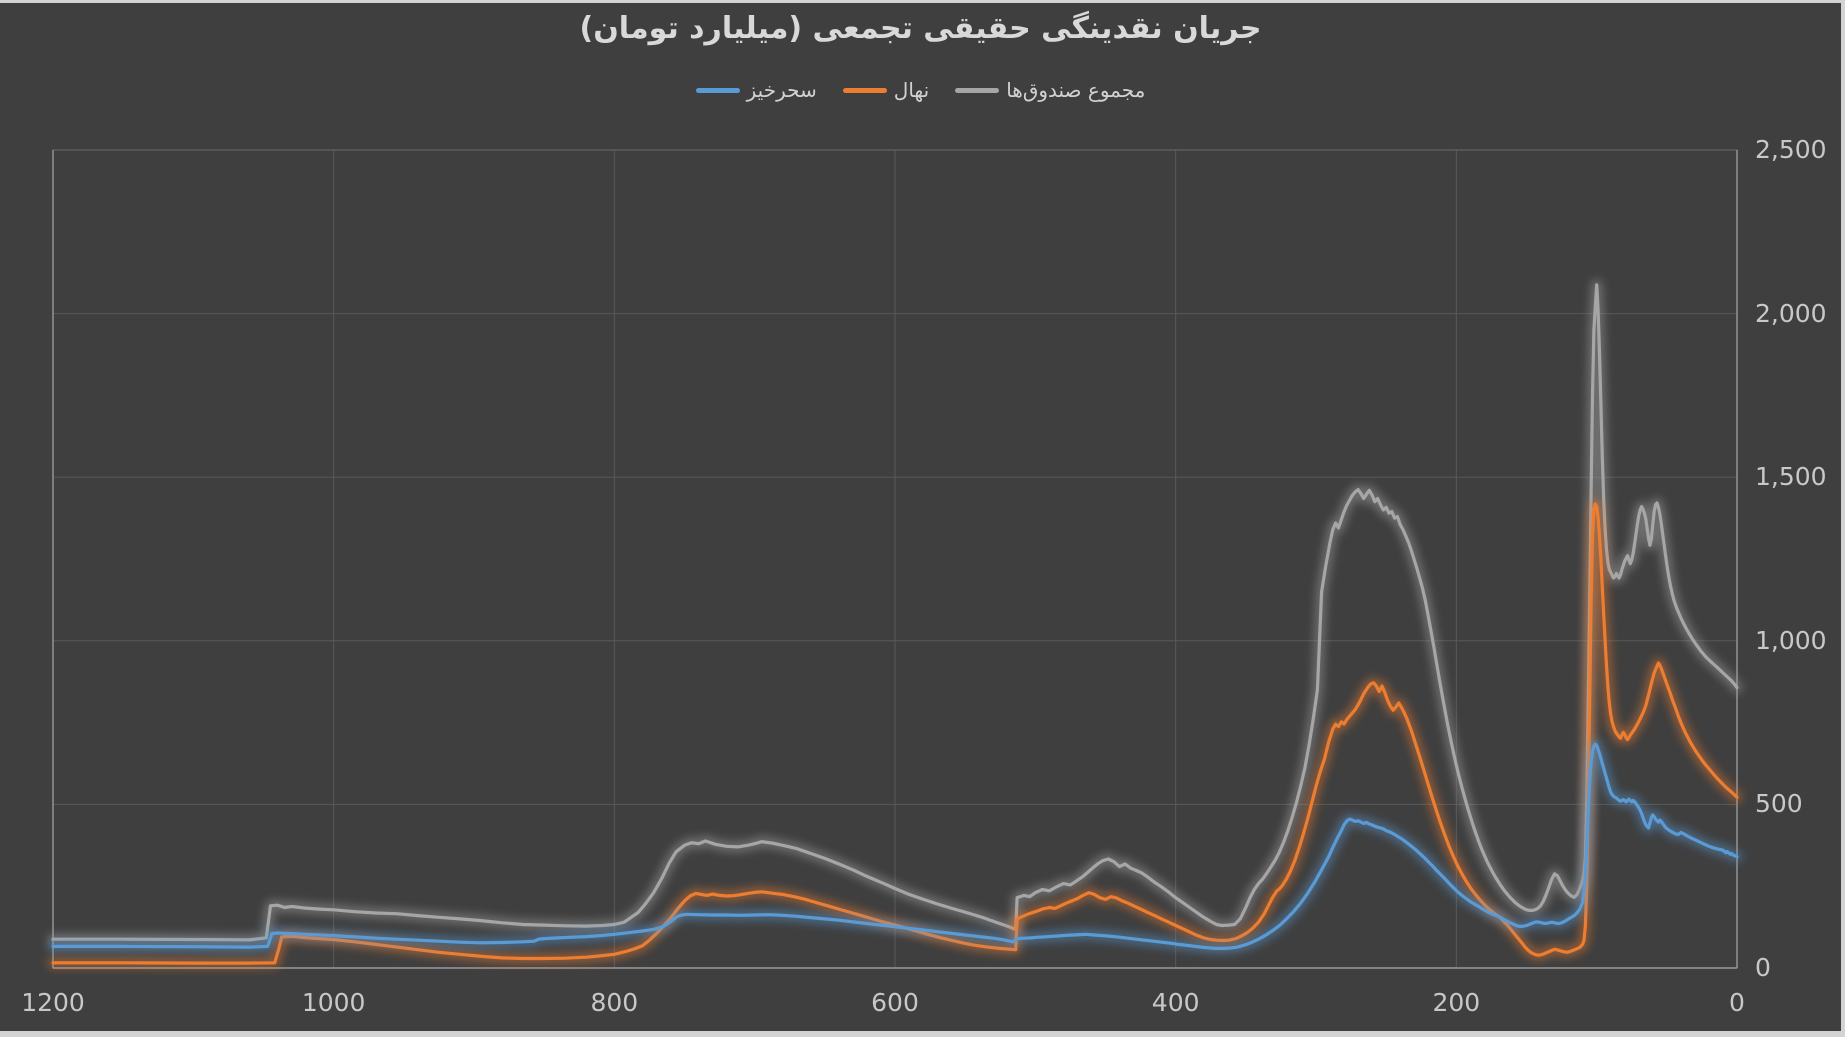 The height and width of the screenshot is (1037, 1845). What do you see at coordinates (1791, 149) in the screenshot?
I see `y-axis-tick-label: 2,500` at bounding box center [1791, 149].